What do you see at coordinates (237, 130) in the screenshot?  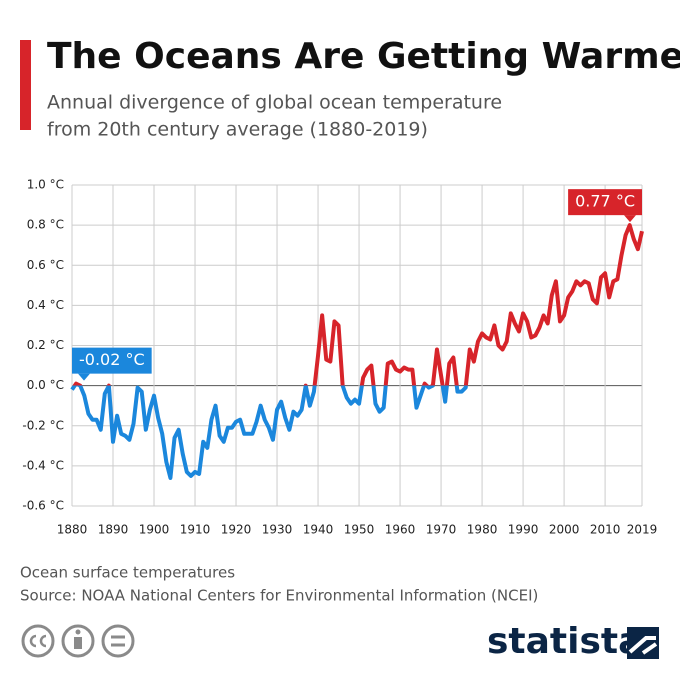 I see `chart-subtitle: from 20th century average (1880-2019)` at bounding box center [237, 130].